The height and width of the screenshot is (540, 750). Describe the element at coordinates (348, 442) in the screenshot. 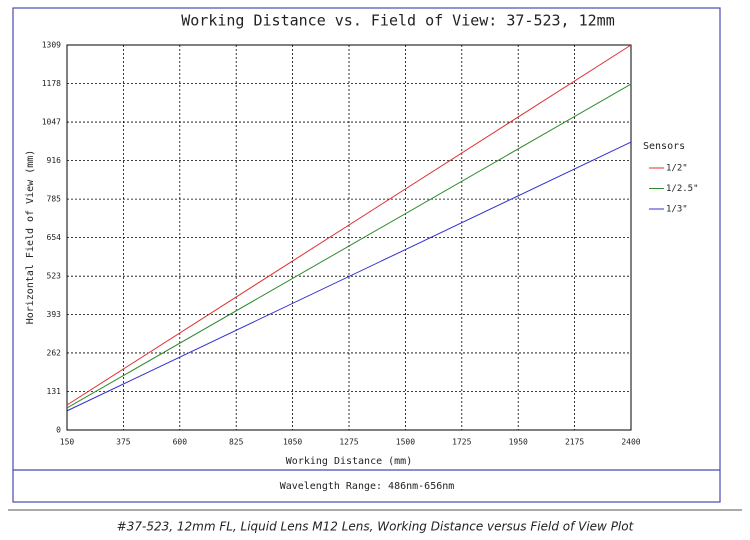

I see `x-tick-label: 1275` at that location.